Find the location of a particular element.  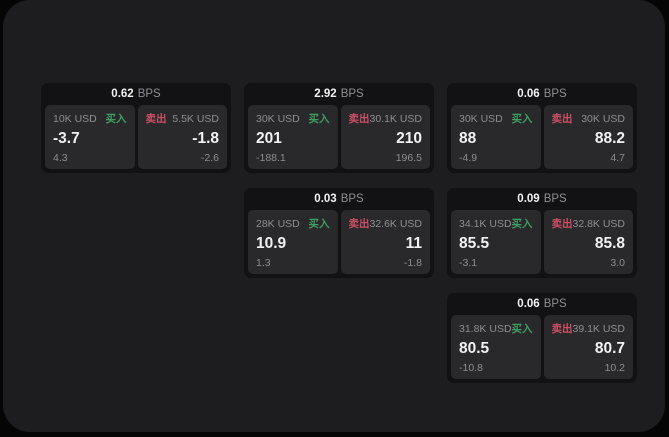

sell-delta: -2.6 is located at coordinates (209, 158).